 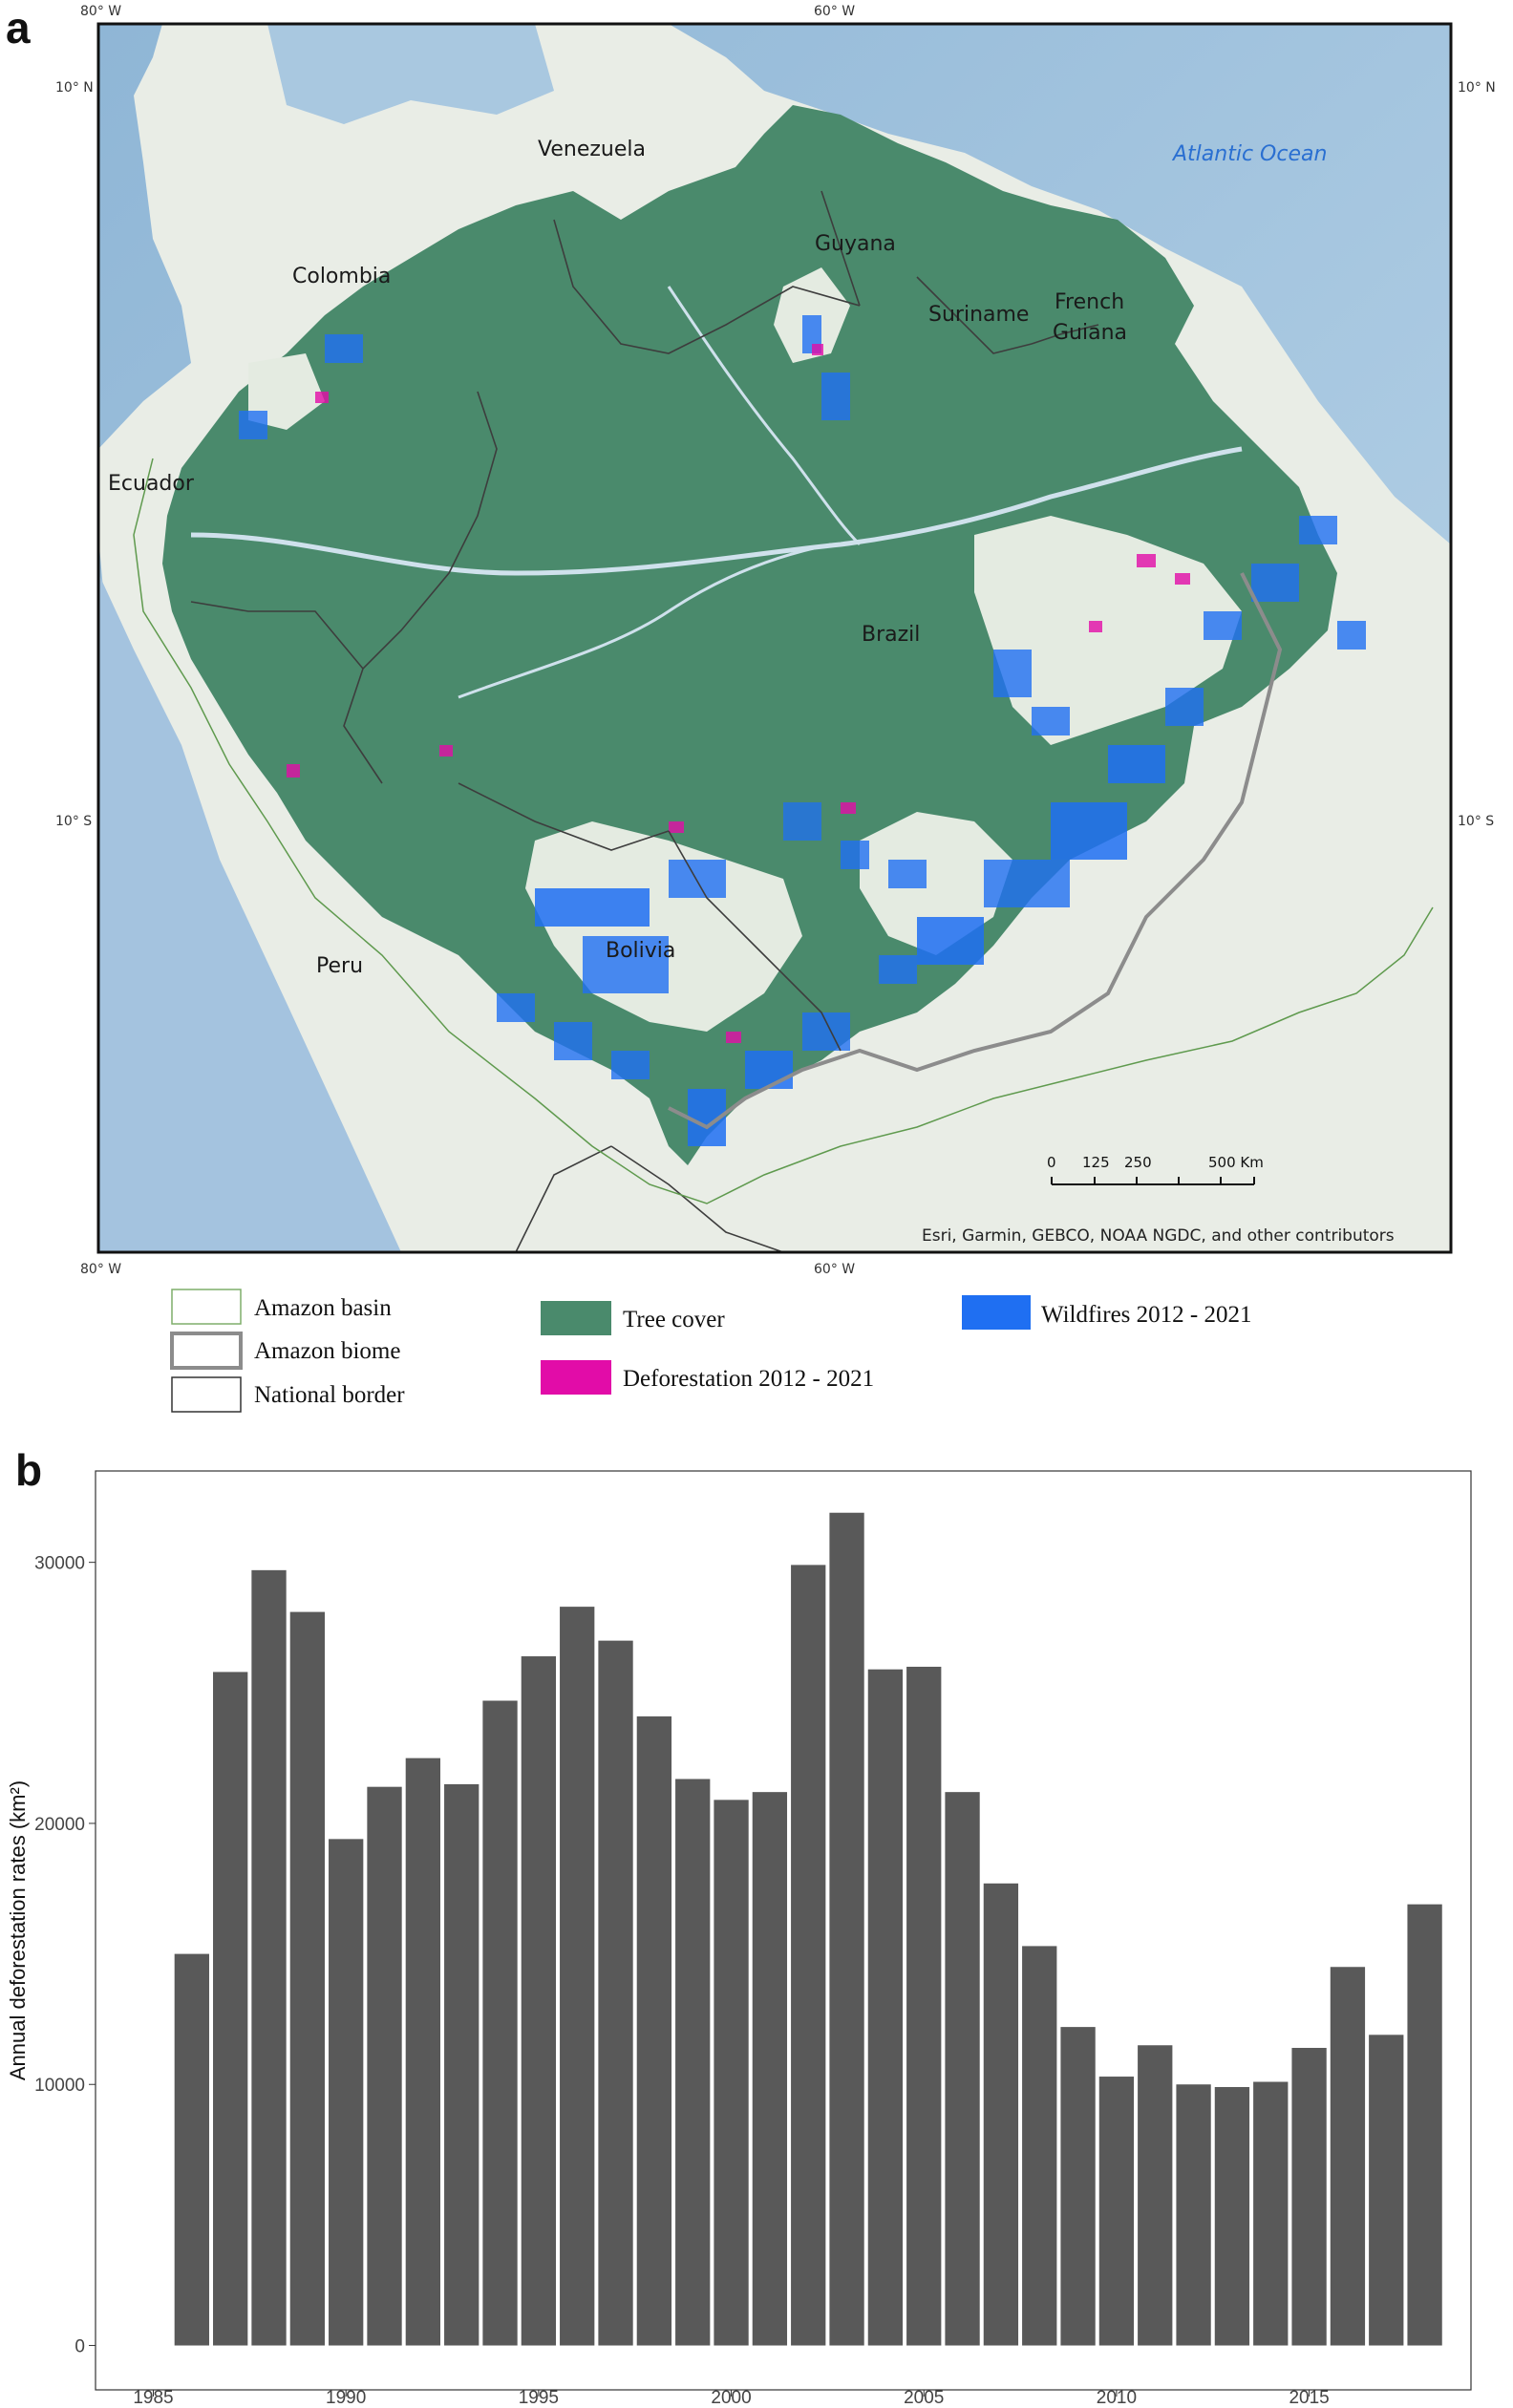 I want to click on legend-label-wildfires: Wildfires 2012 - 2021, so click(x=1146, y=1315).